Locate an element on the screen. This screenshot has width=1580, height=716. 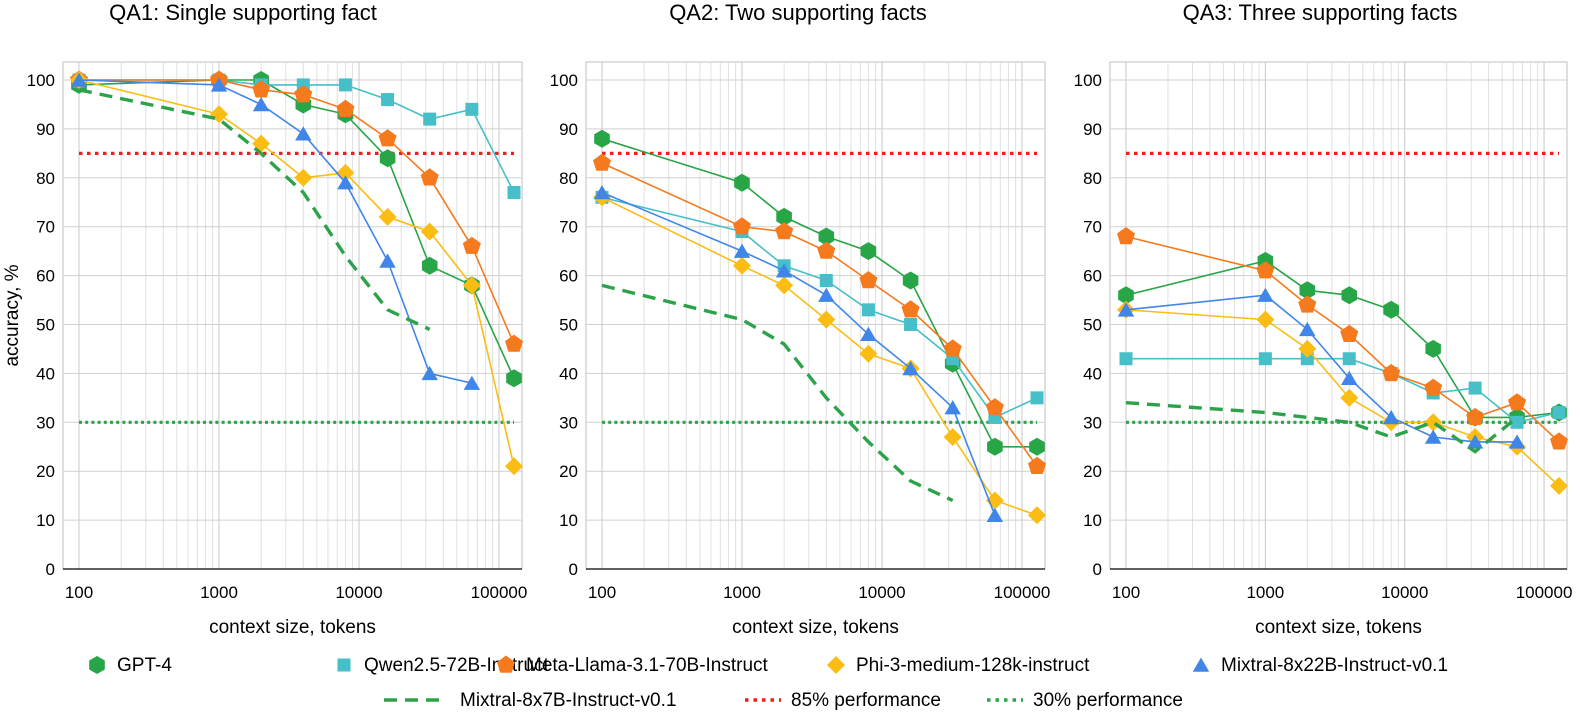
legend-label: 85% performance is located at coordinates (866, 700).